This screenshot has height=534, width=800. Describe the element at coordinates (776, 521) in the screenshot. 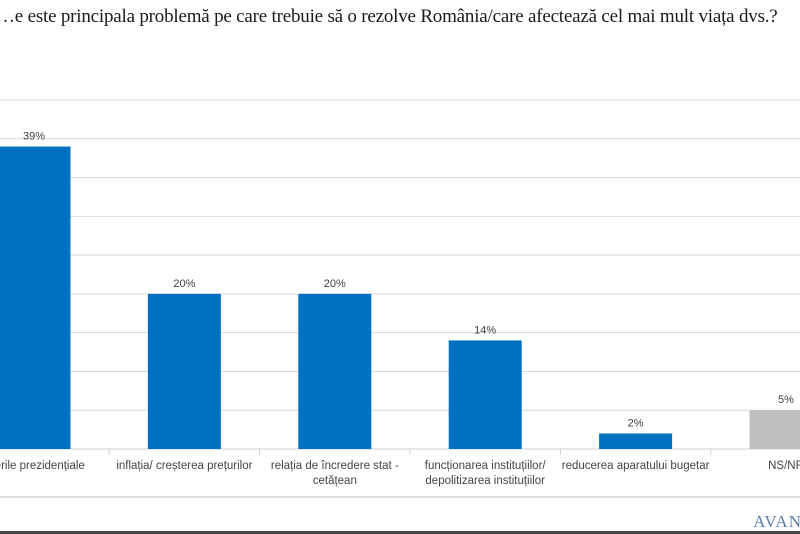

I see `avangarde-logo: AVAN` at that location.